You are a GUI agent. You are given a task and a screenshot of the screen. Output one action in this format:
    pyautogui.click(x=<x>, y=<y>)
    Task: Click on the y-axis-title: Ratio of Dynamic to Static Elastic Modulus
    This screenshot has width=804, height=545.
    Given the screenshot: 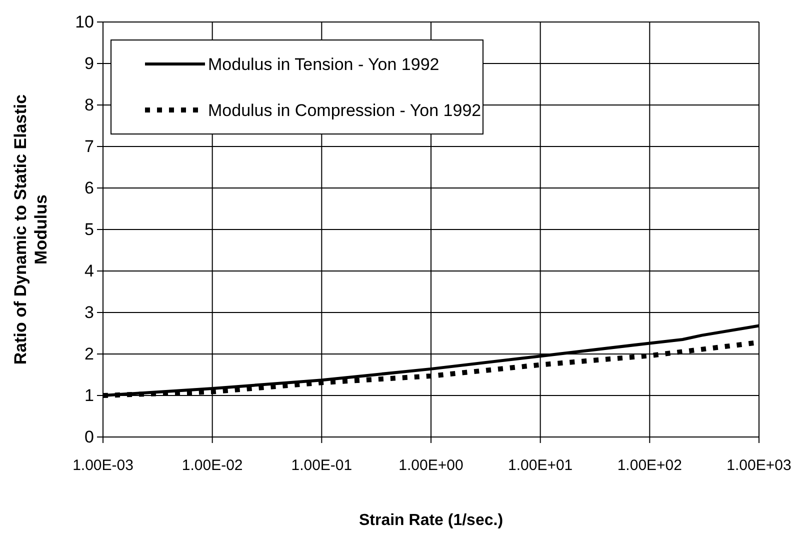 What is the action you would take?
    pyautogui.click(x=30, y=229)
    